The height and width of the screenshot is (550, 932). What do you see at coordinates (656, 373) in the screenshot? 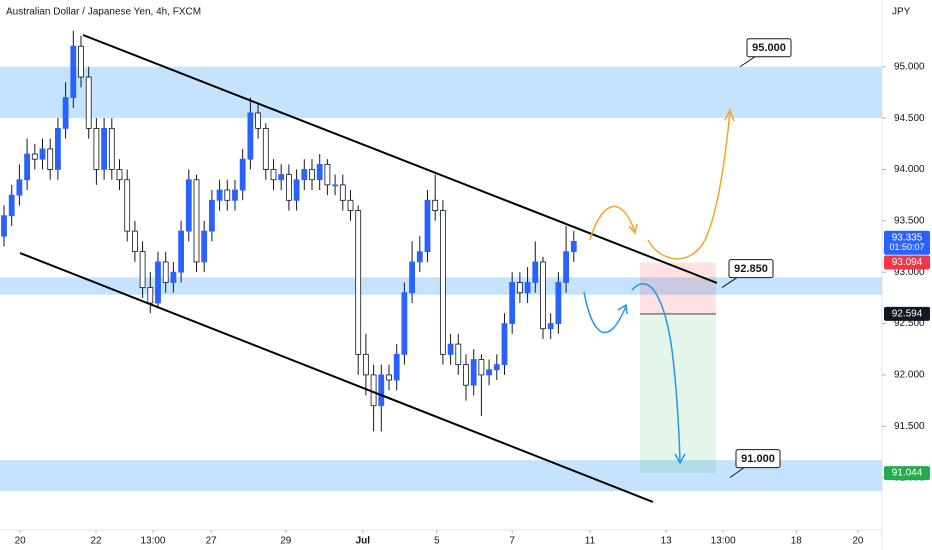
I see `arrow-blue-large` at bounding box center [656, 373].